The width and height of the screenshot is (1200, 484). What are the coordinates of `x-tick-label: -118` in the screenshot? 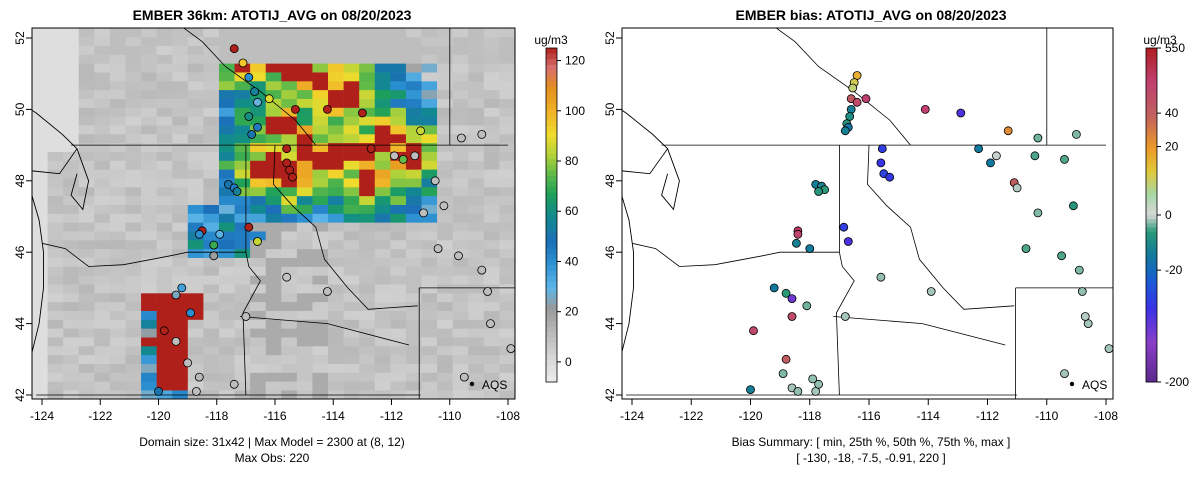 It's located at (809, 416).